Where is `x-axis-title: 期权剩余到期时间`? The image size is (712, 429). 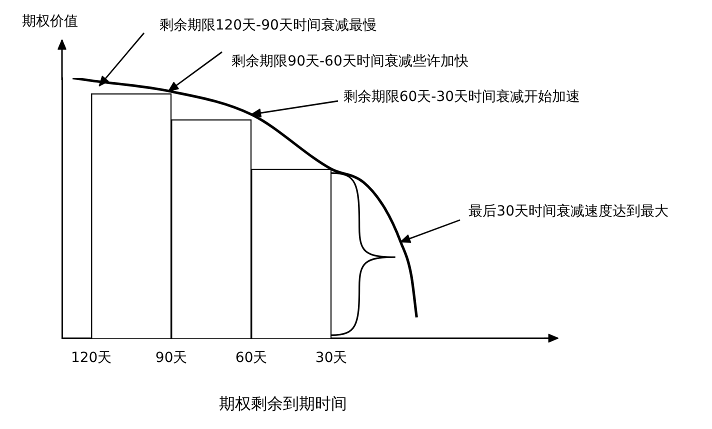
x-axis-title: 期权剩余到期时间 is located at coordinates (283, 404).